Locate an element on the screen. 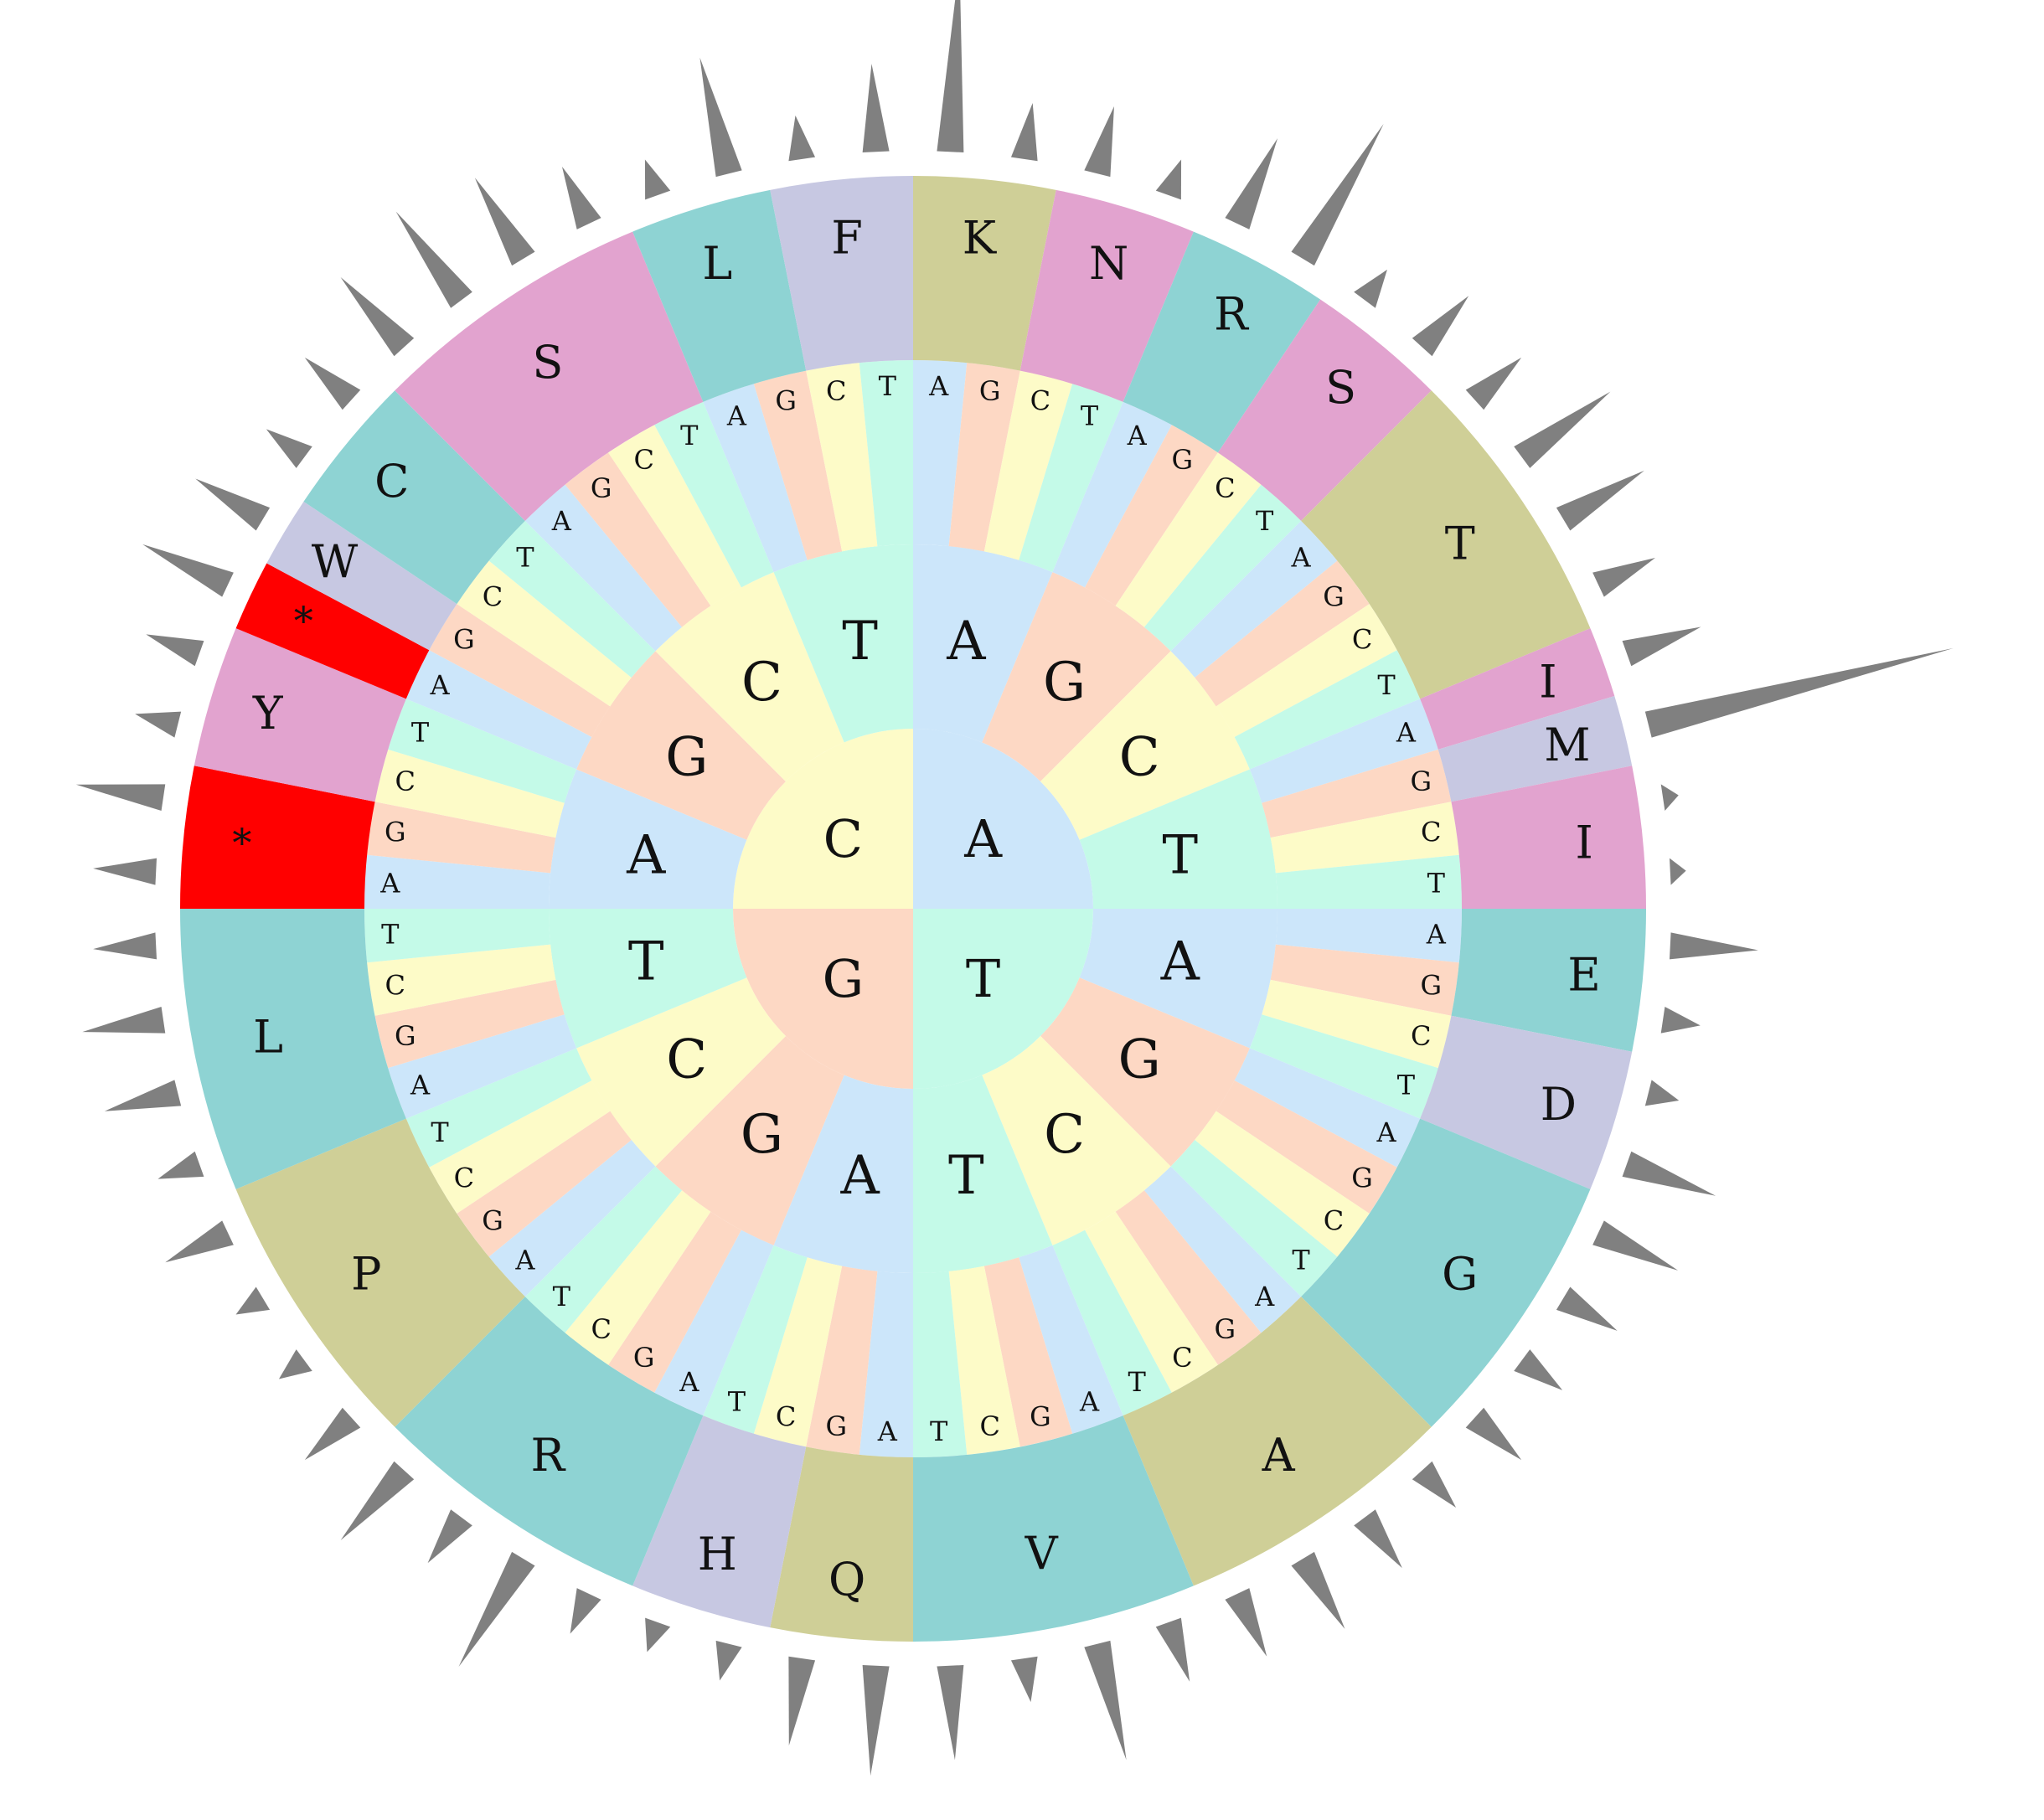  first-base-label: A is located at coordinates (983, 838).